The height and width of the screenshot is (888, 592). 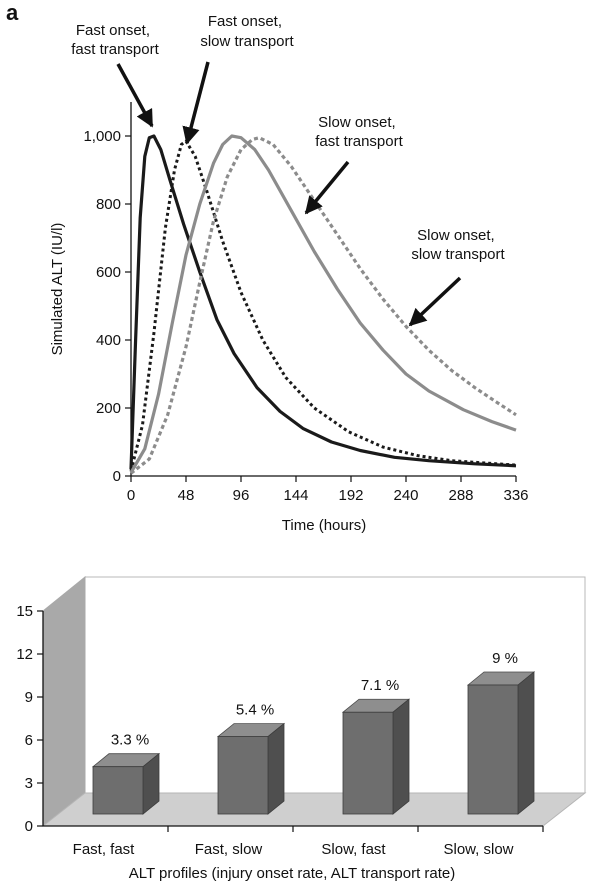 What do you see at coordinates (24, 611) in the screenshot?
I see `bar-y-tick-label: 15` at bounding box center [24, 611].